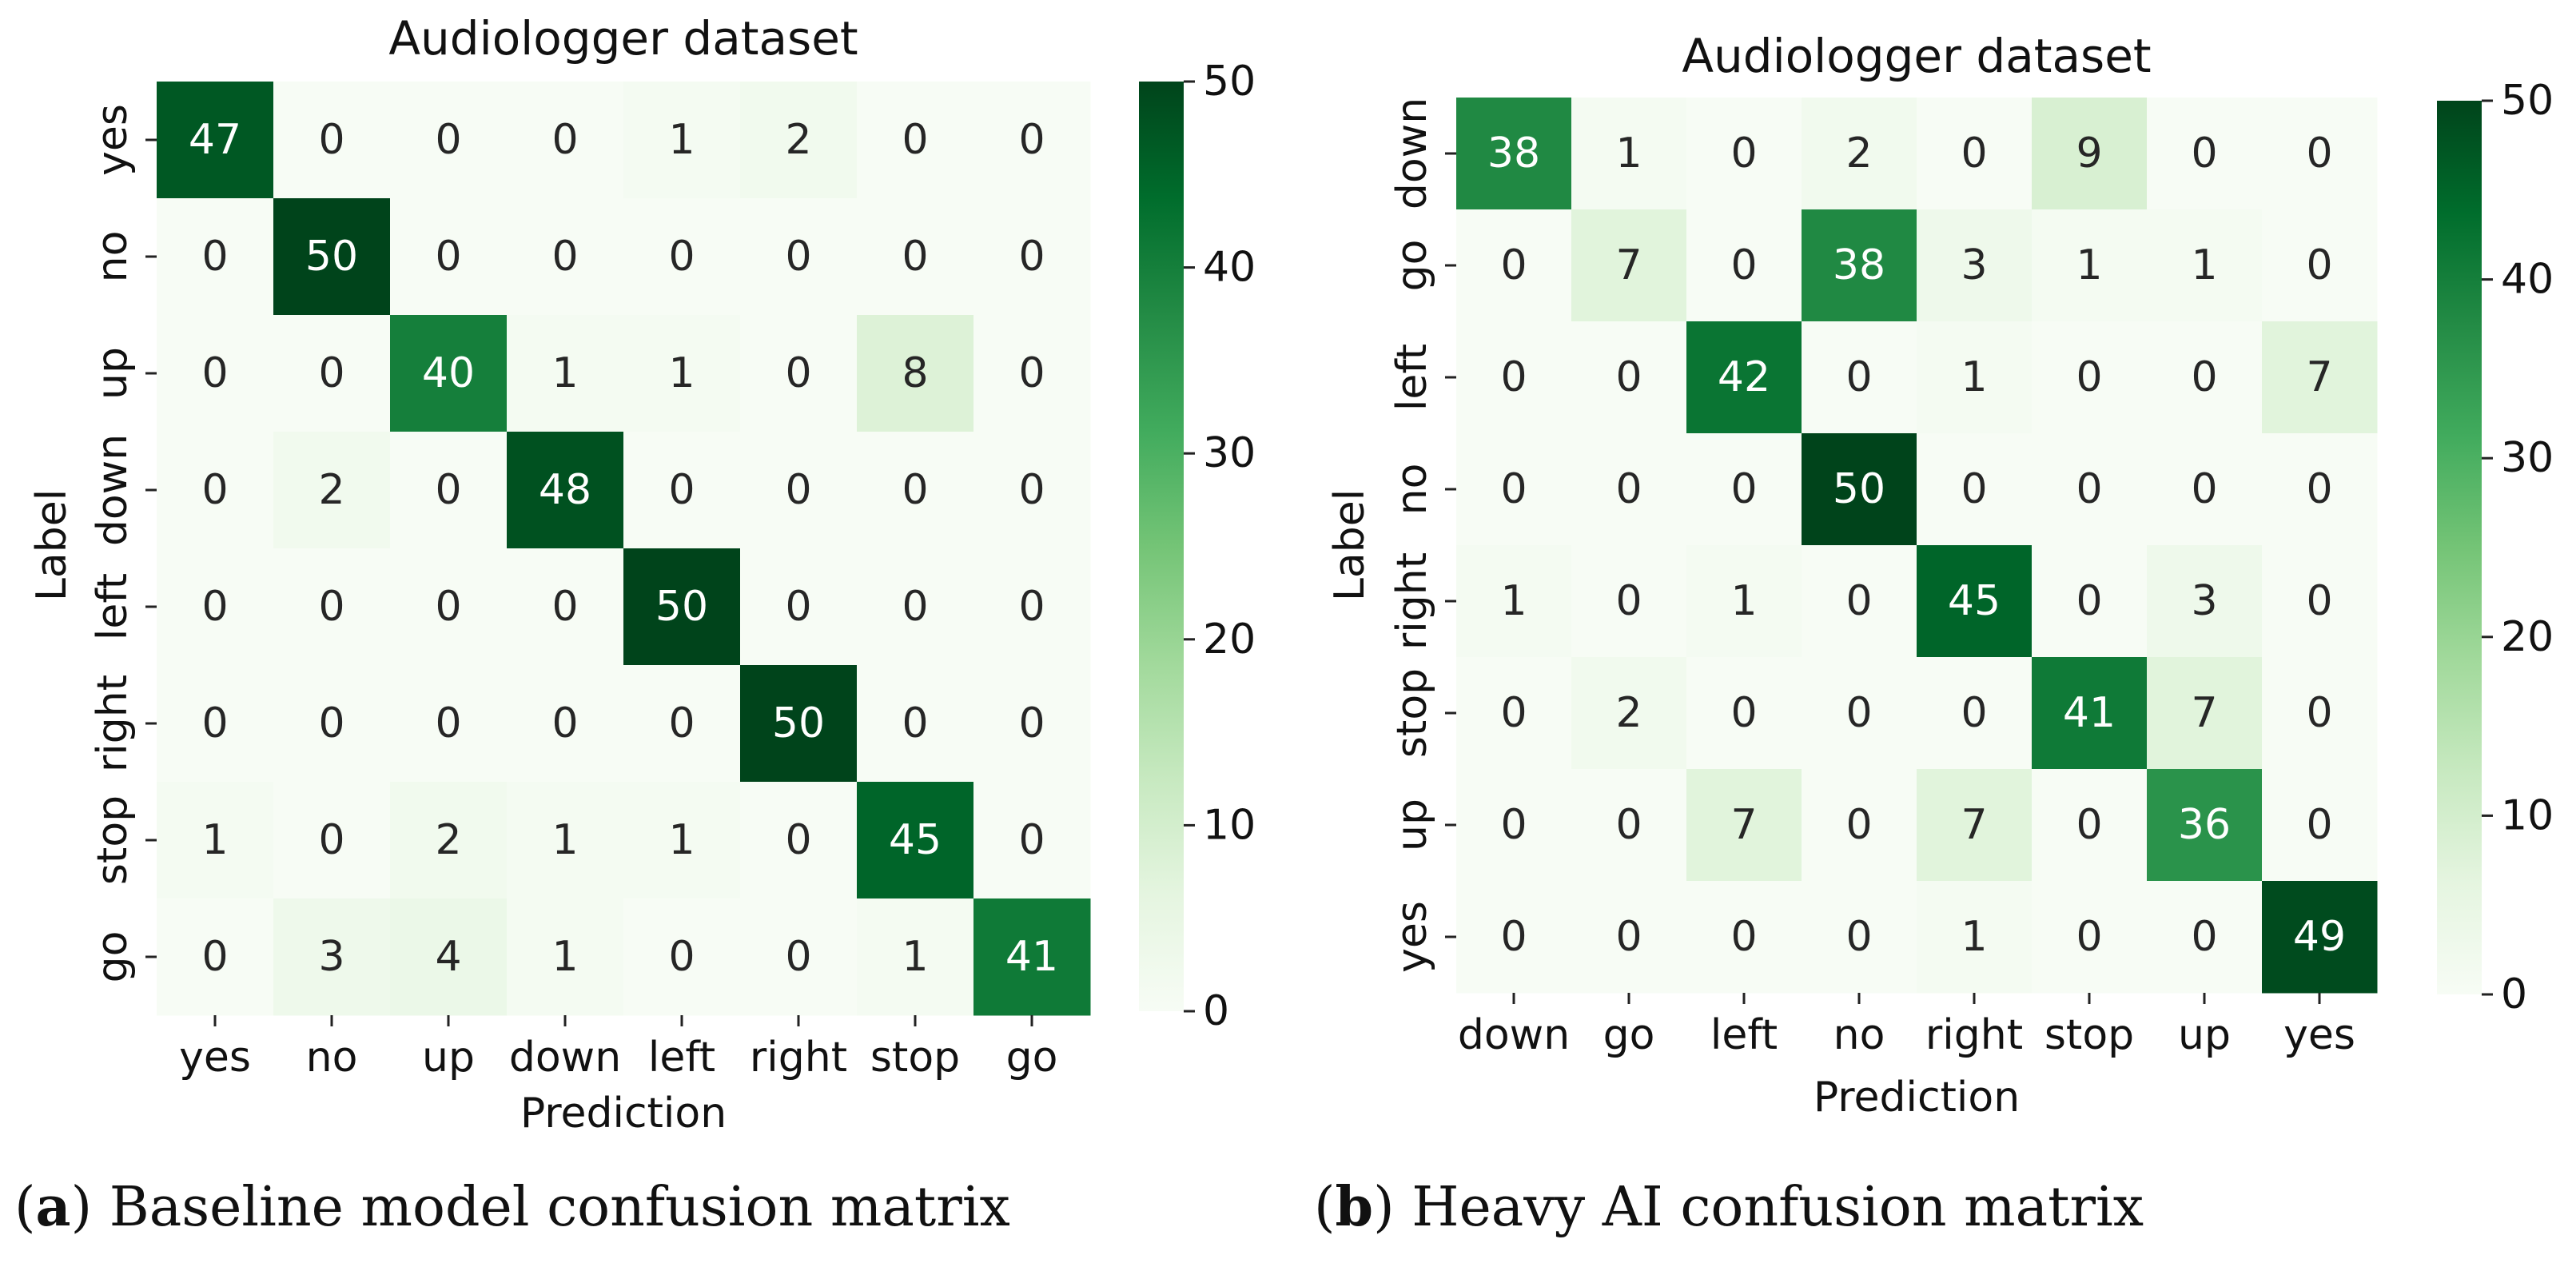 The image size is (2576, 1271). What do you see at coordinates (1229, 82) in the screenshot?
I see `colorbar-tick-label: 50` at bounding box center [1229, 82].